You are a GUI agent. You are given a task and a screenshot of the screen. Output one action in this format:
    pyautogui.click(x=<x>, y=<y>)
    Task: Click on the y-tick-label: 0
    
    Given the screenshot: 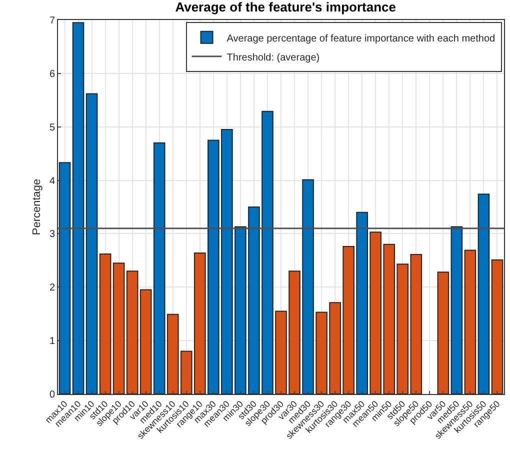 What is the action you would take?
    pyautogui.click(x=52, y=395)
    